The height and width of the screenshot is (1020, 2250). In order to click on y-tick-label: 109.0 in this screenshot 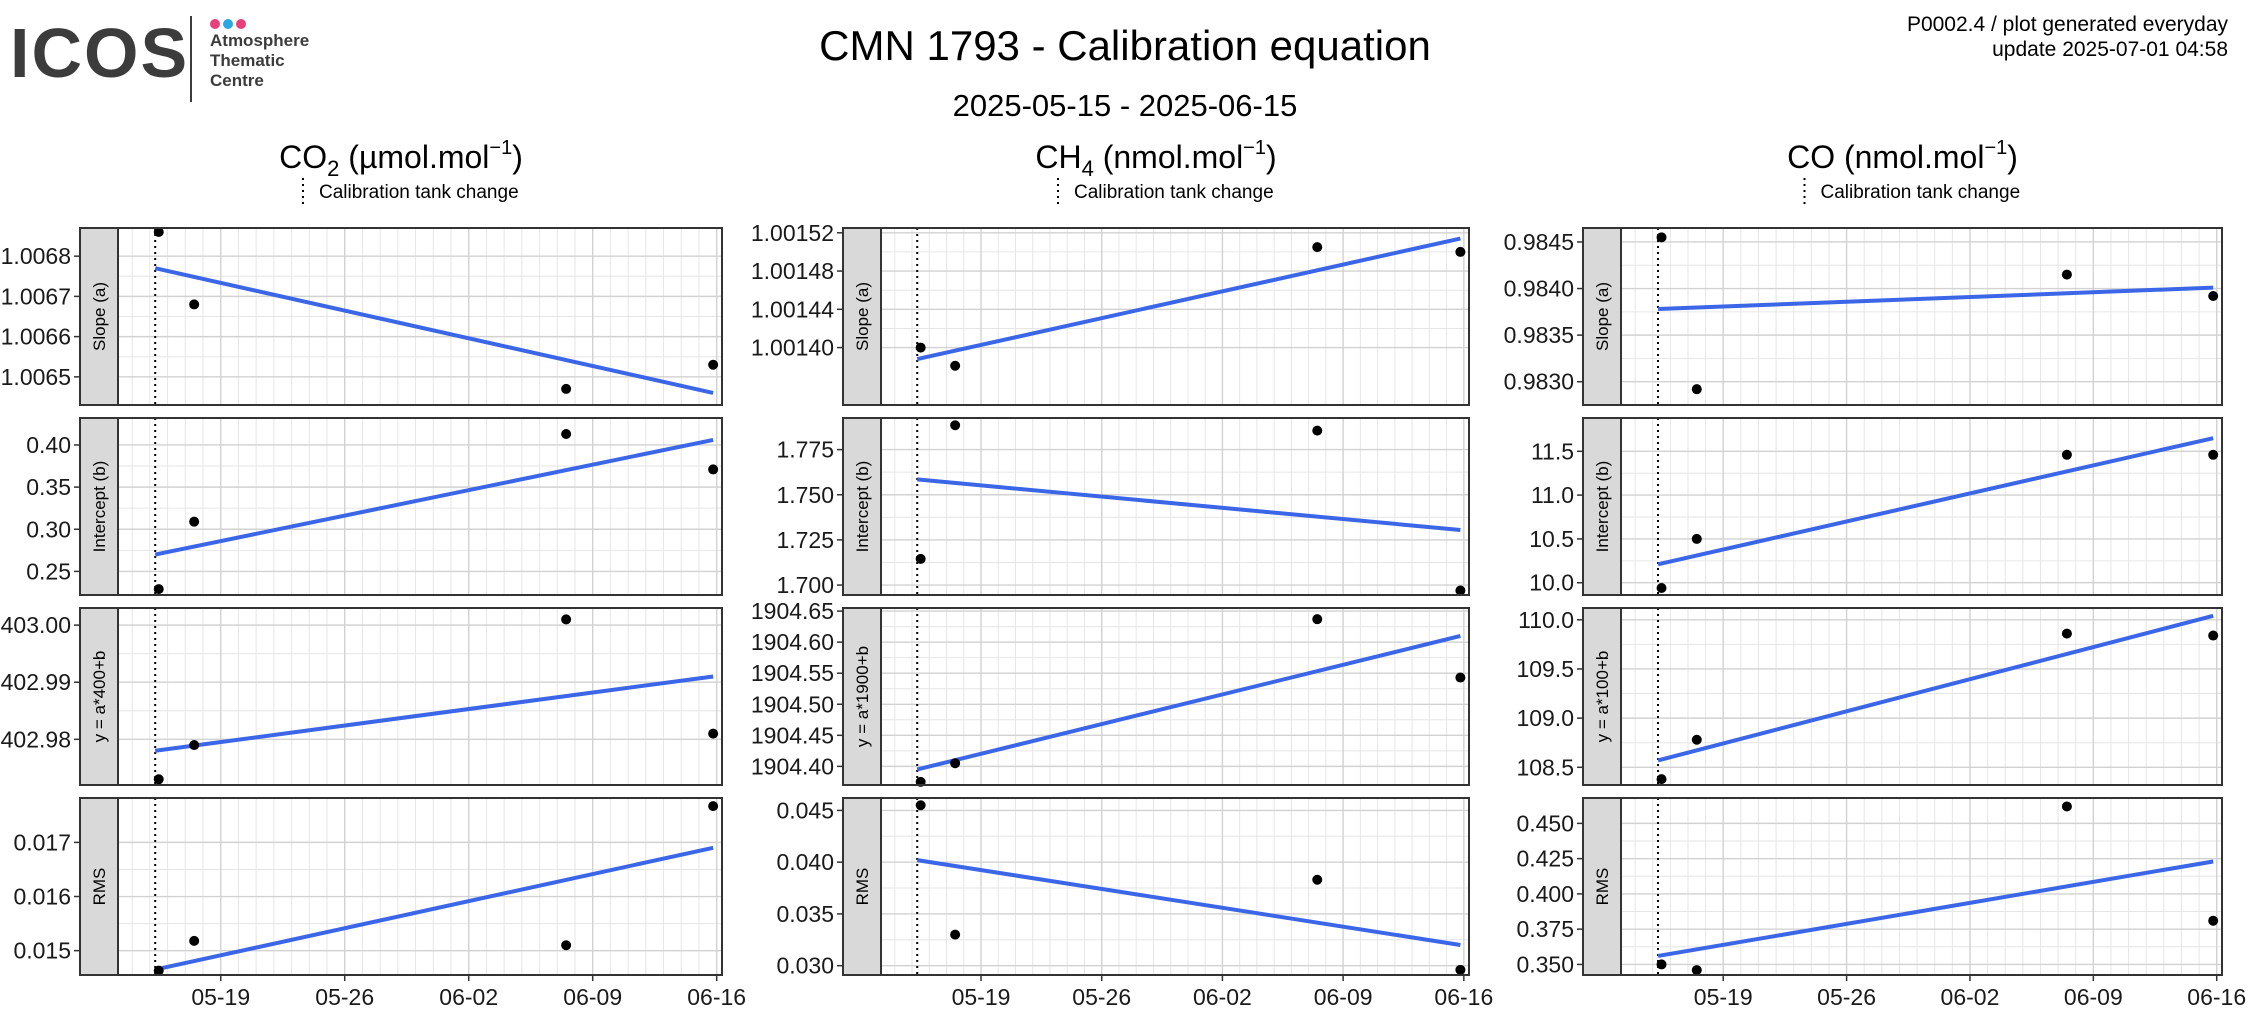, I will do `click(1545, 718)`.